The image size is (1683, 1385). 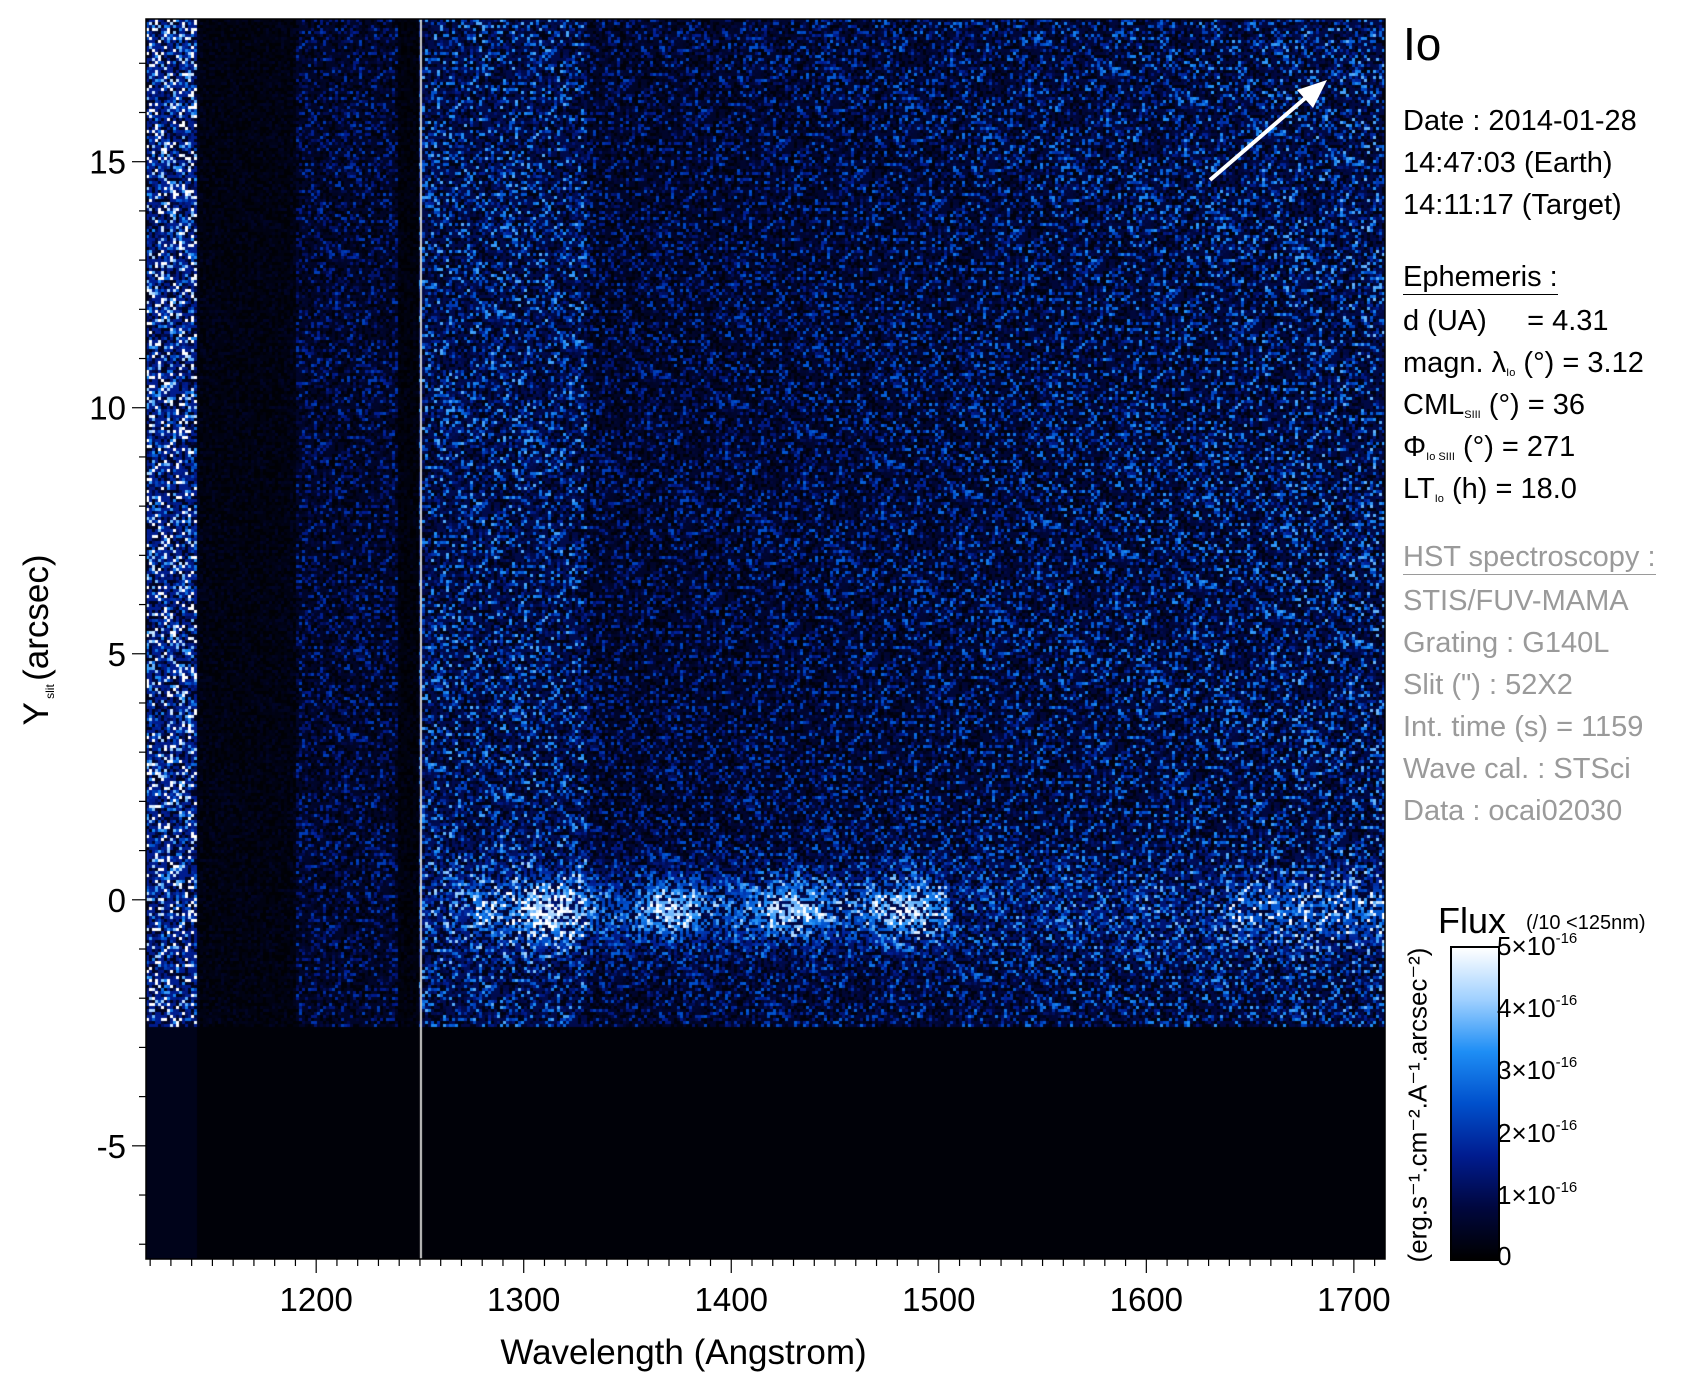 What do you see at coordinates (1513, 811) in the screenshot?
I see `data-id: Data : ocai02030` at bounding box center [1513, 811].